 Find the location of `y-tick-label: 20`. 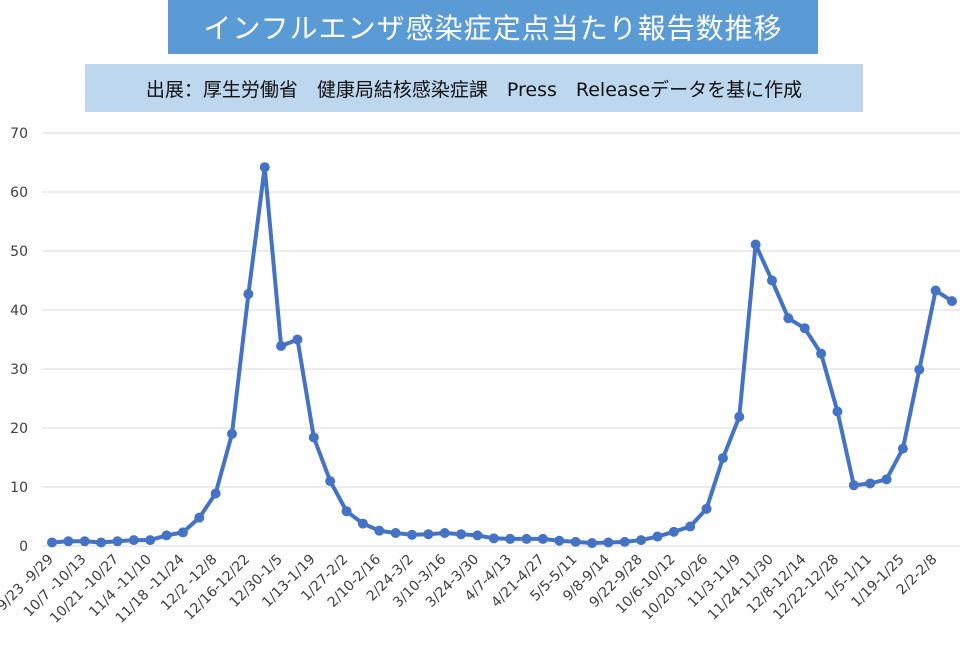

y-tick-label: 20 is located at coordinates (19, 429).